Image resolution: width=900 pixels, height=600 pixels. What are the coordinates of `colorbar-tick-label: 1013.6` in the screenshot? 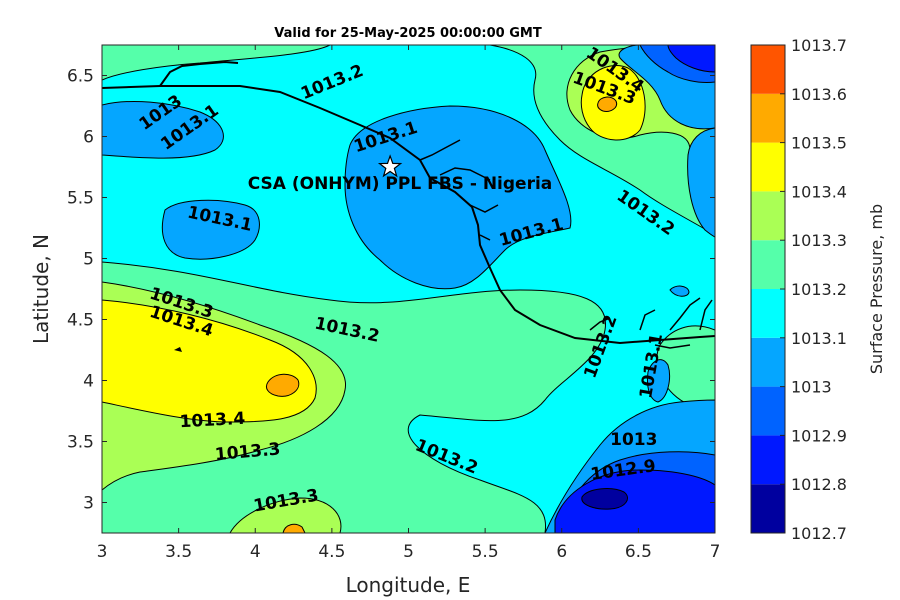 It's located at (819, 94).